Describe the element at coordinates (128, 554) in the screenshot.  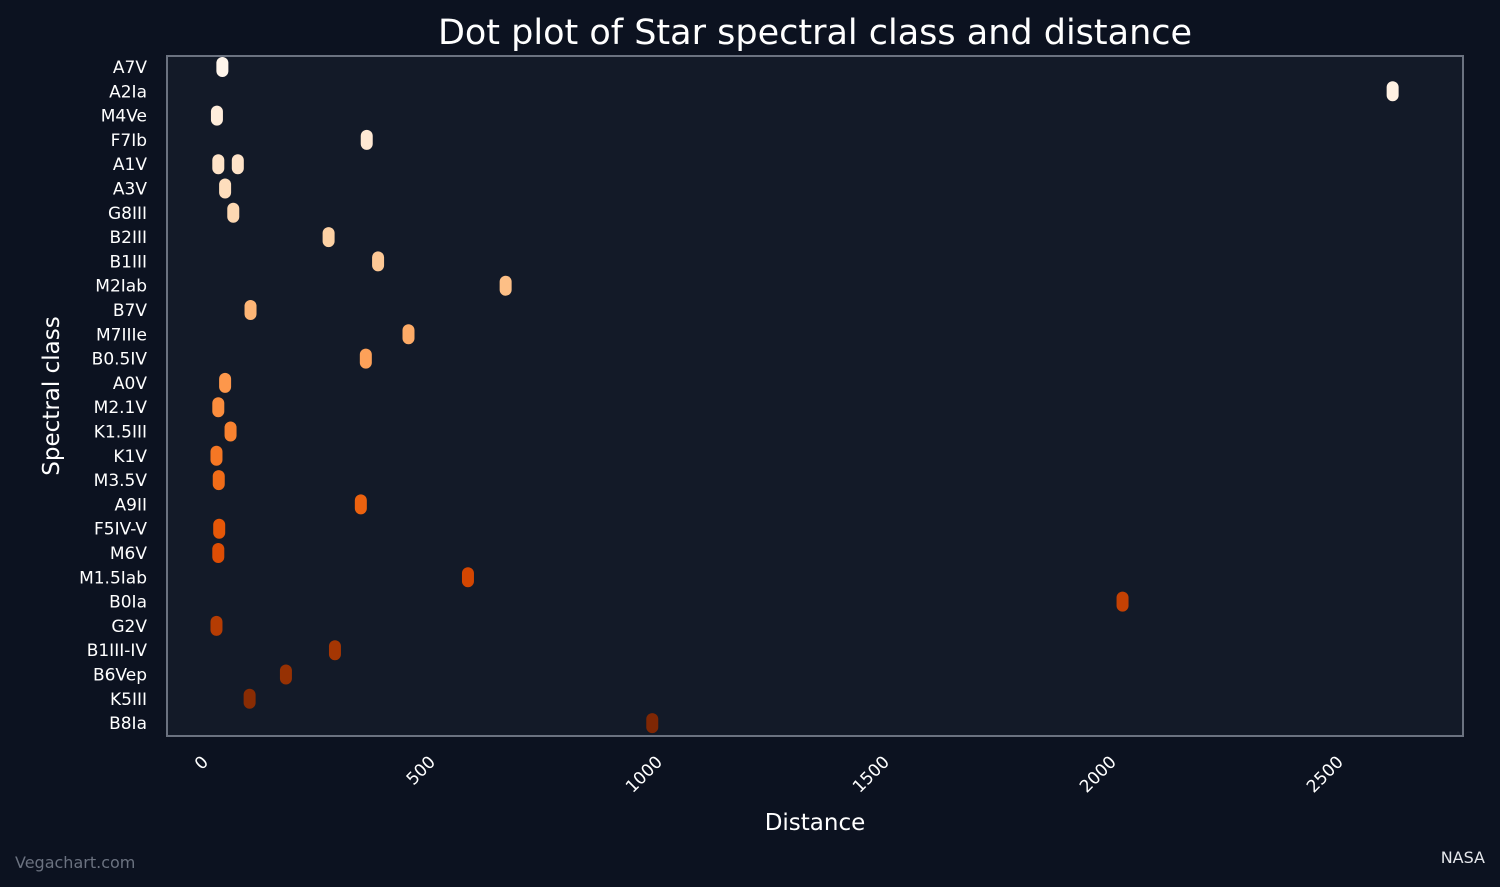
I see `y-tick-label: M6V` at that location.